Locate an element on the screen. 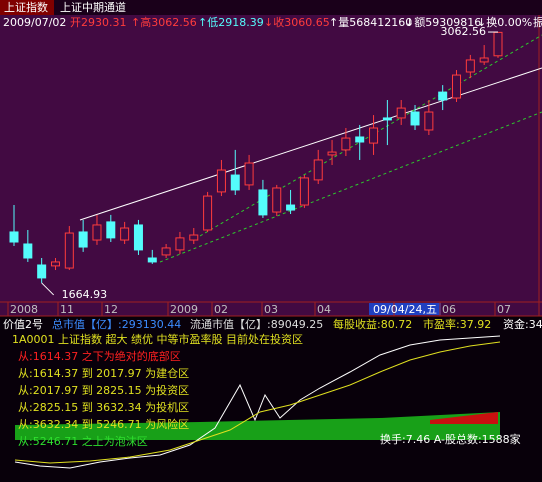 This screenshot has height=482, width=542. footer: 换手:7.46 A-股总数:1588家 is located at coordinates (450, 439).